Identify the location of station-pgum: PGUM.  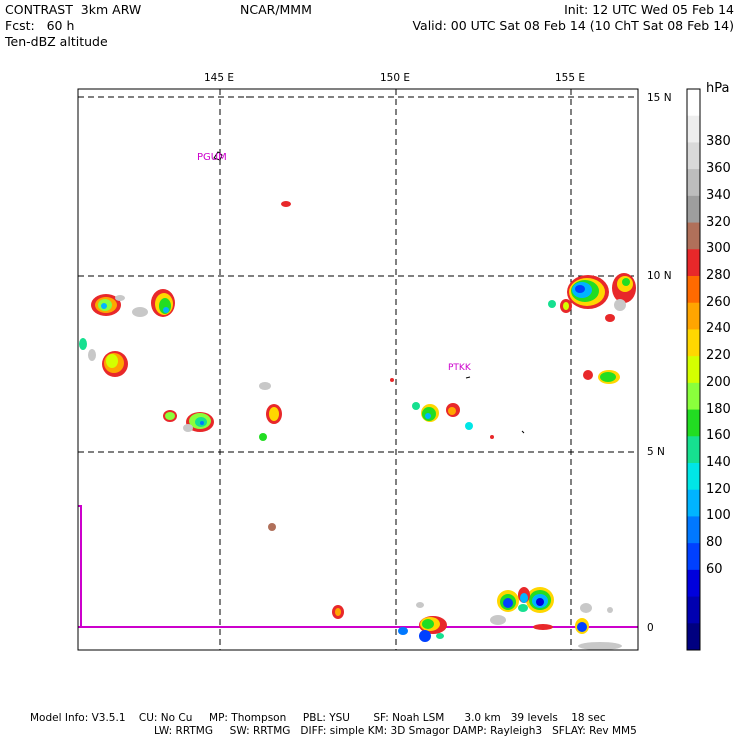
(212, 157).